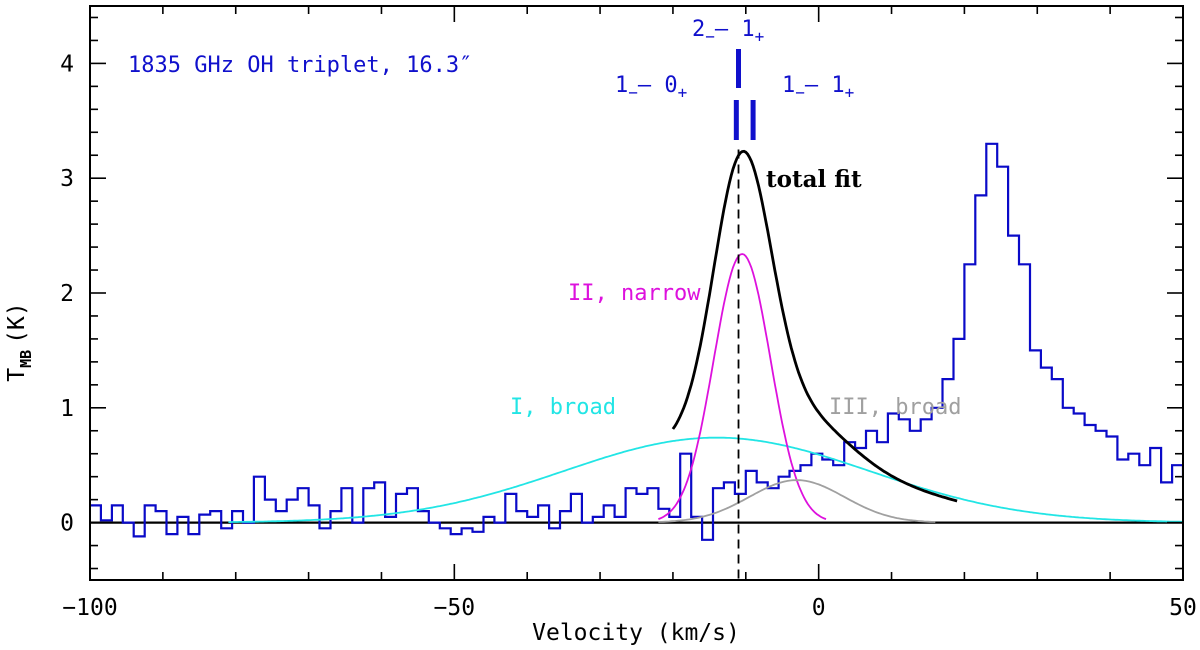 This screenshot has width=1200, height=650. I want to click on chart-title: 1835 GHz OH triplet, 16.3″, so click(300, 65).